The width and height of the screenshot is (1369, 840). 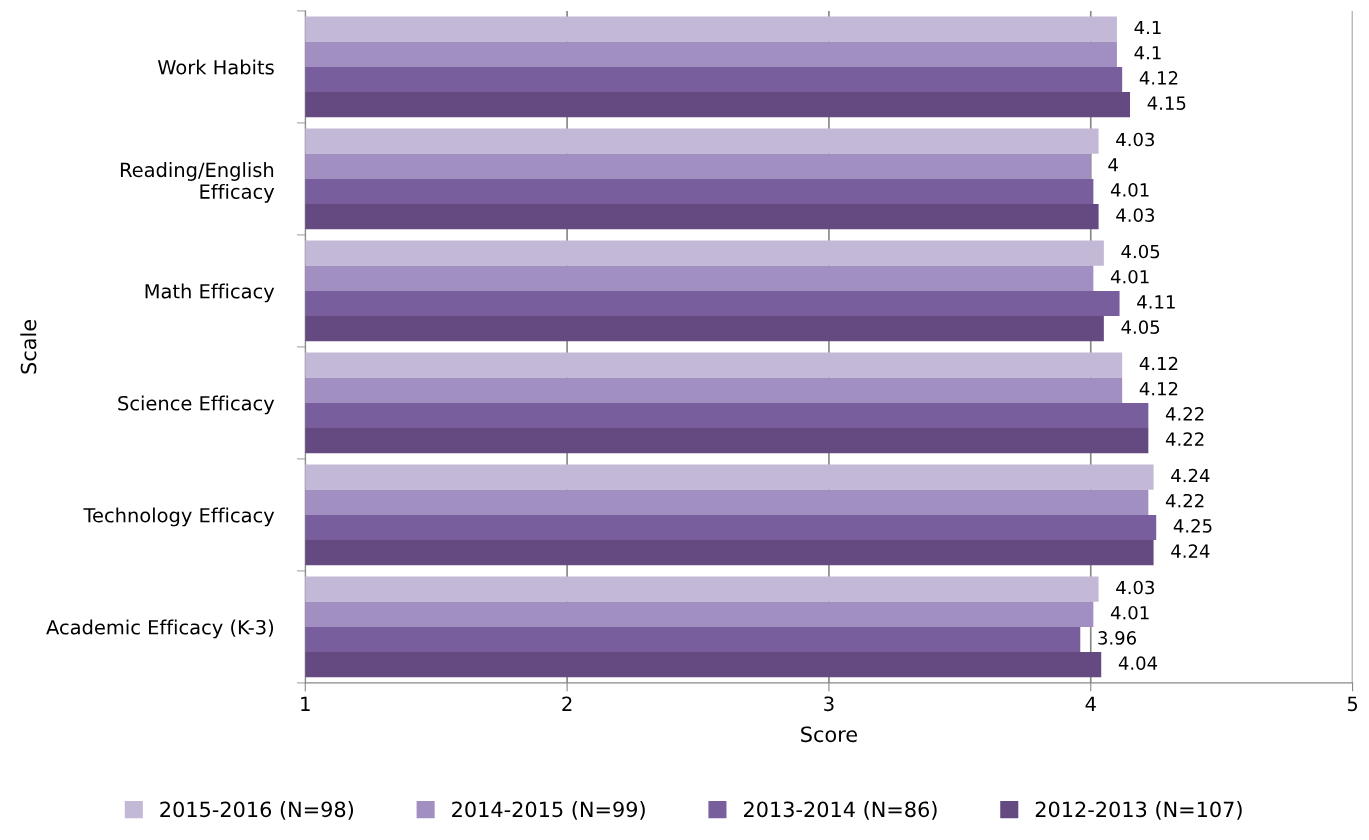 What do you see at coordinates (548, 810) in the screenshot?
I see `legend-label: 2014-2015 (N=99)` at bounding box center [548, 810].